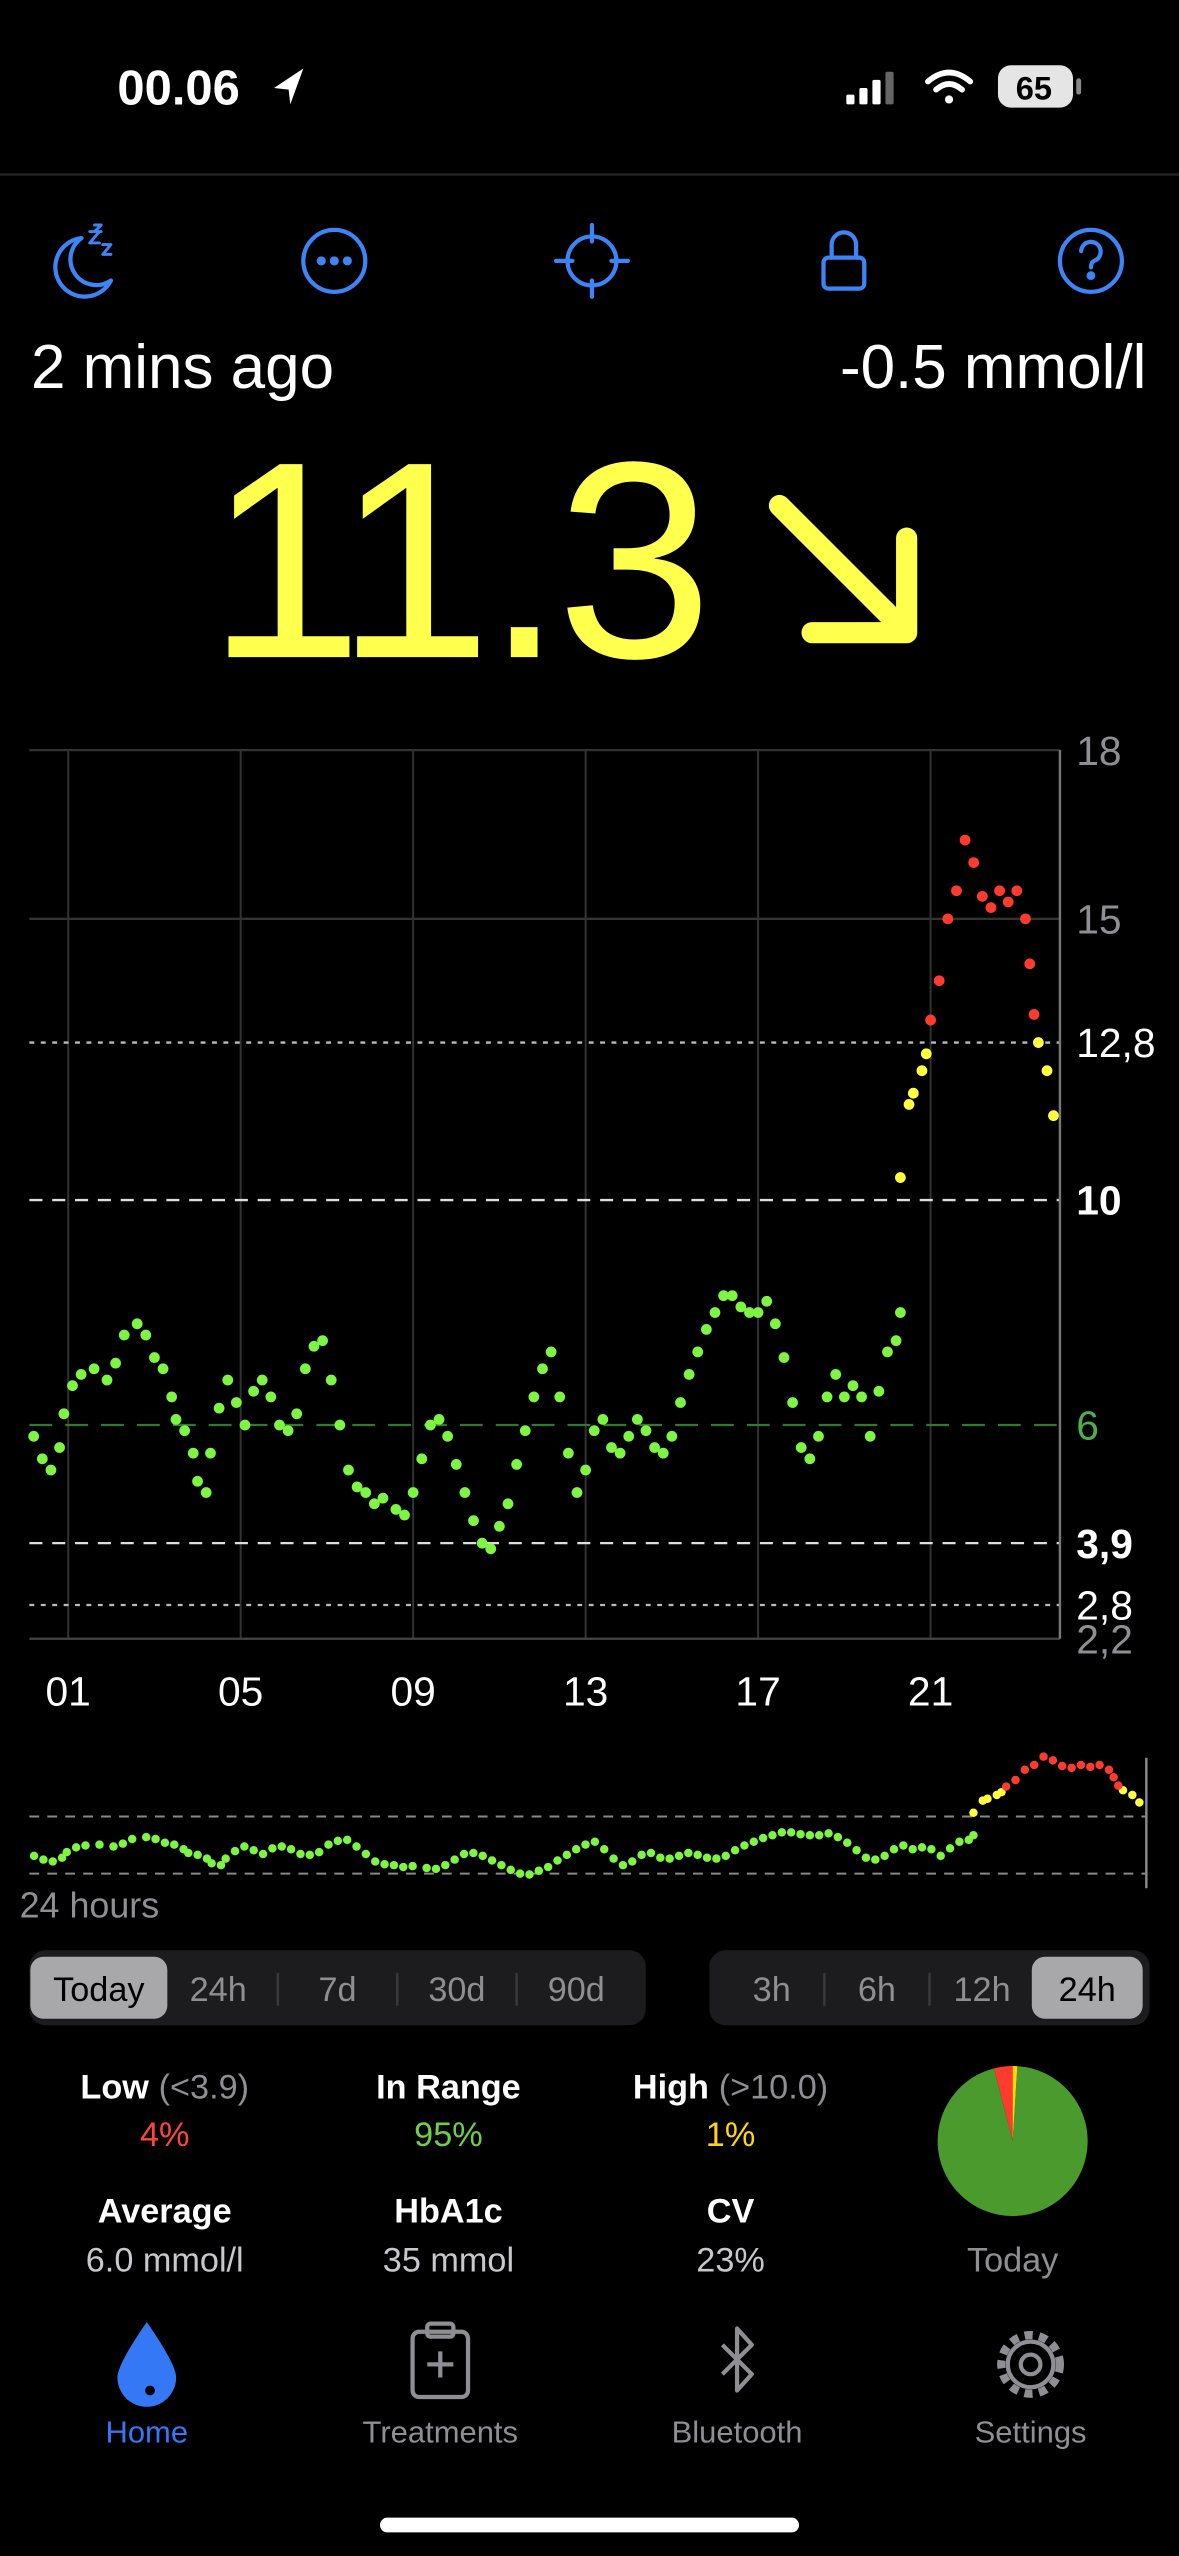  Describe the element at coordinates (757, 1692) in the screenshot. I see `x-tick-label: 17` at that location.